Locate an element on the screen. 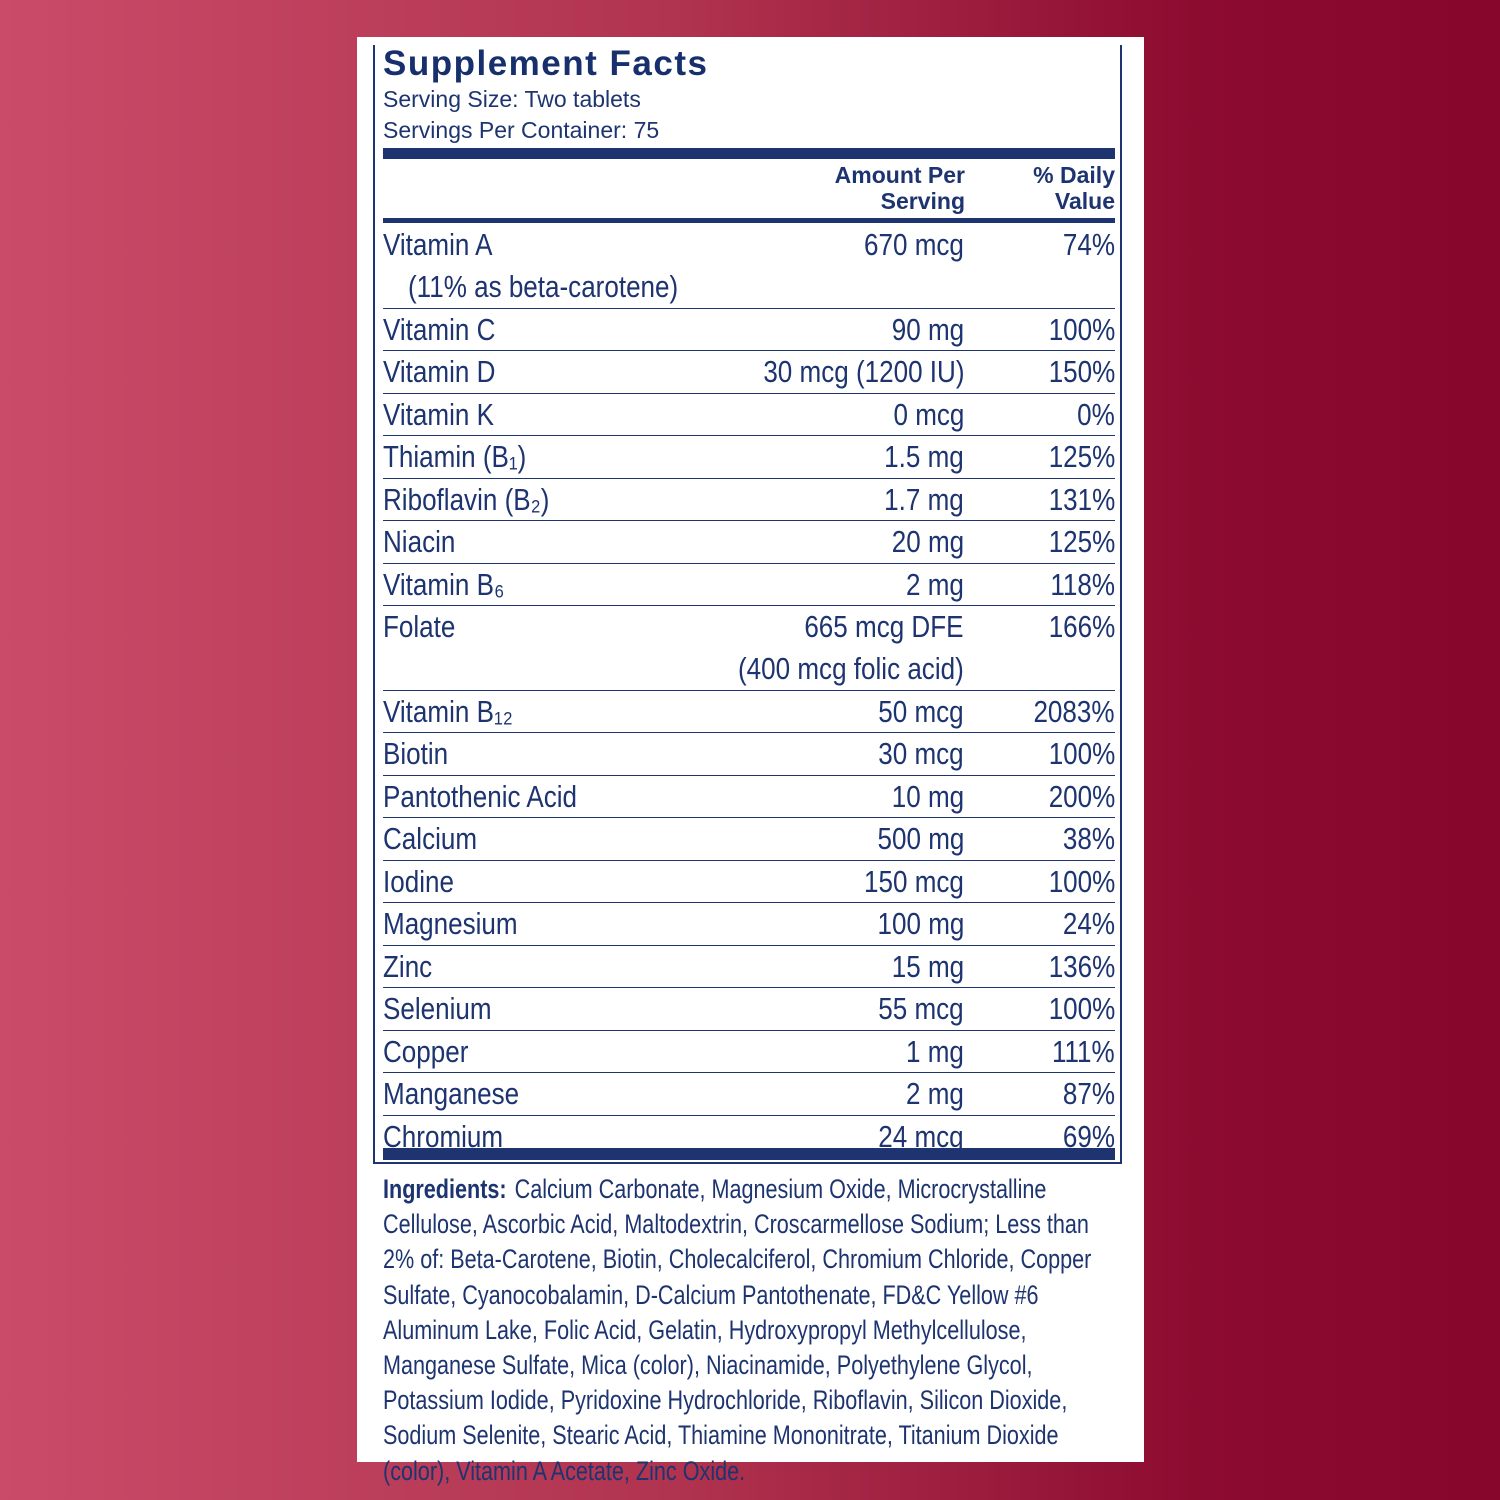  nutrient-name: Vitamin C is located at coordinates (439, 329).